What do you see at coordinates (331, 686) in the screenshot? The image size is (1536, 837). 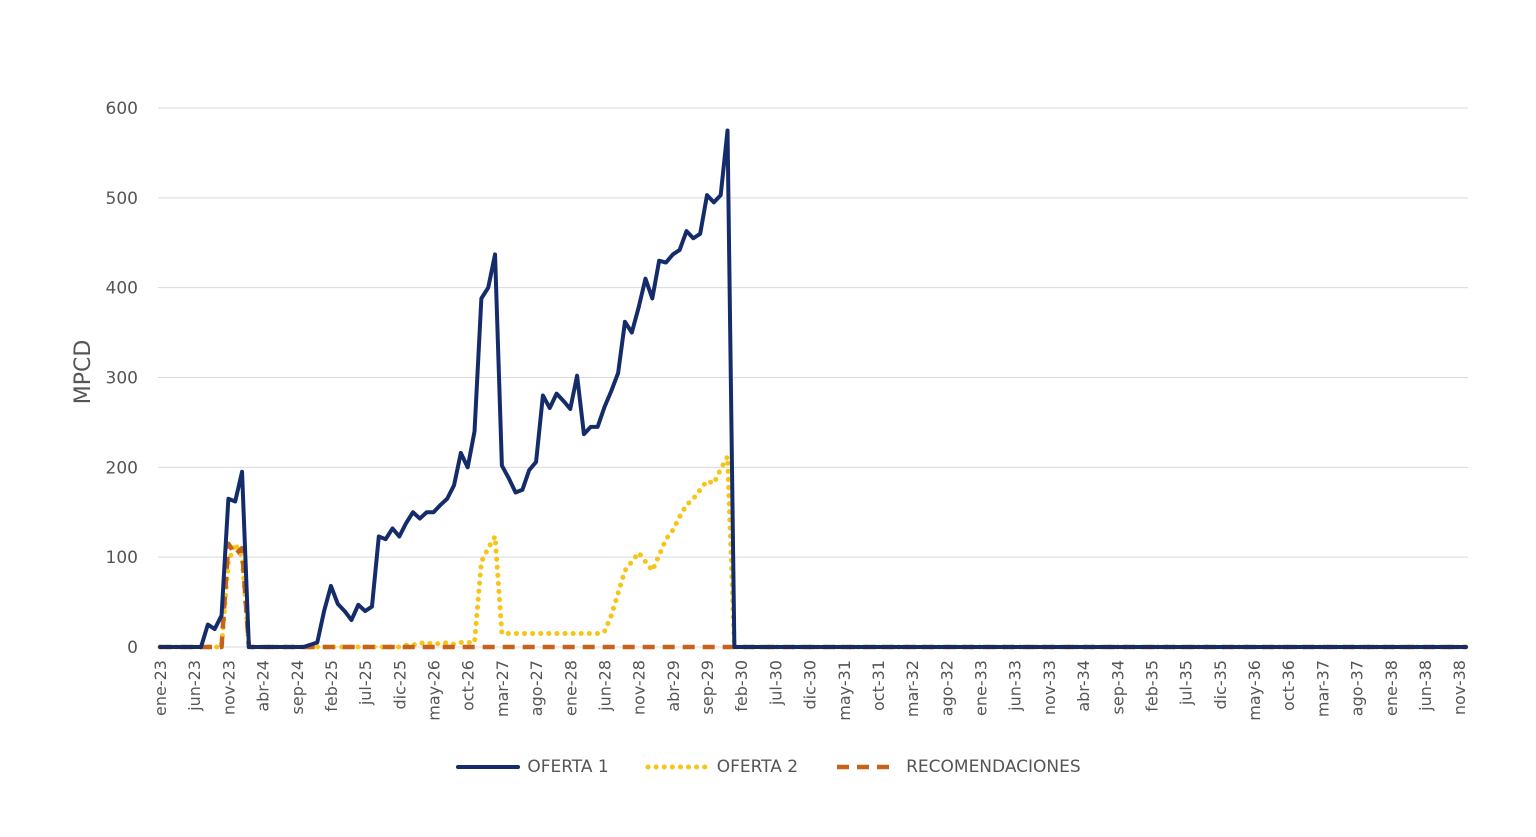 I see `x-tick-label: feb-25` at bounding box center [331, 686].